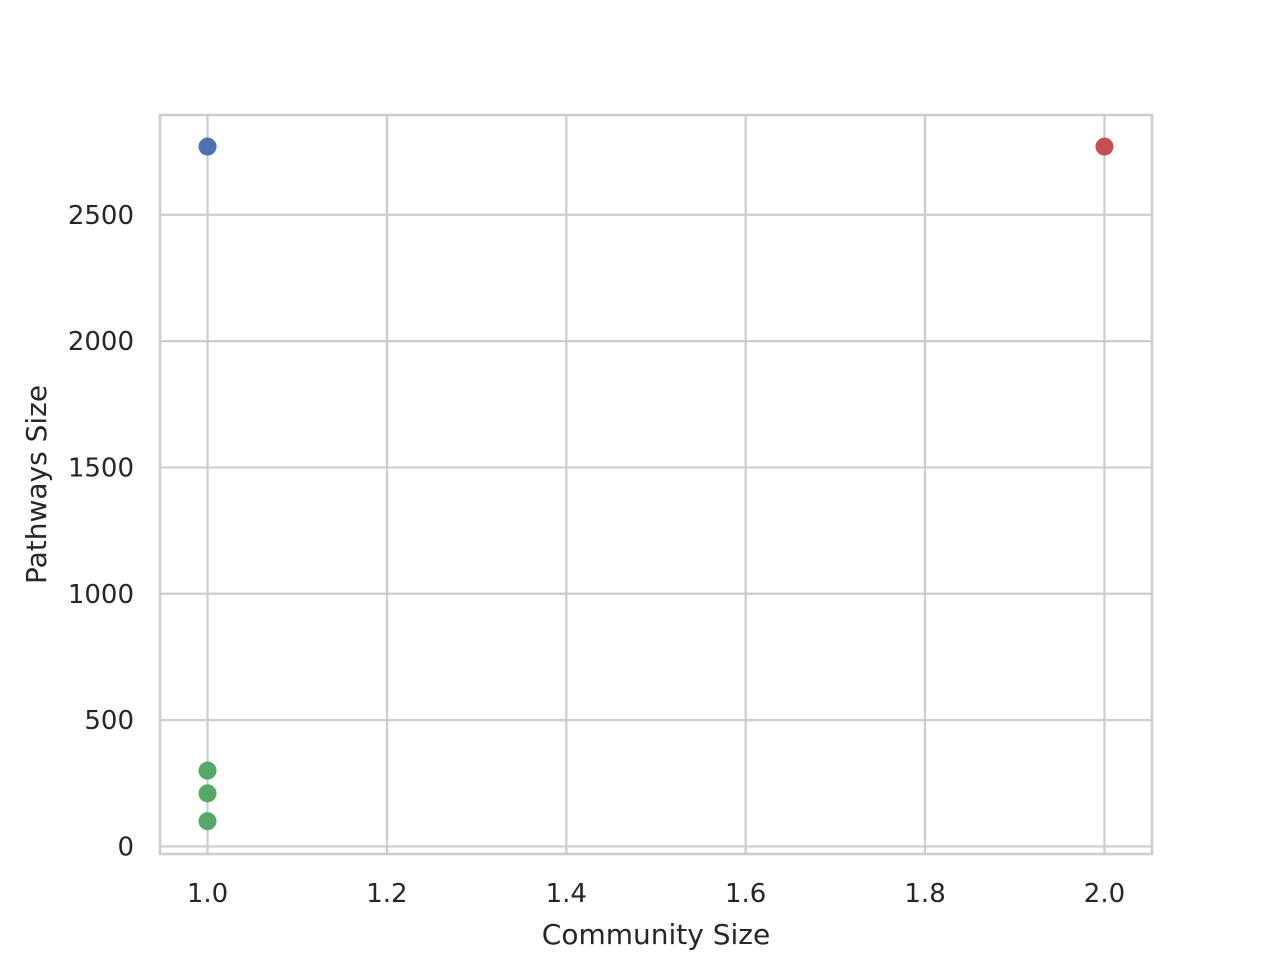 This screenshot has width=1280, height=960. What do you see at coordinates (566, 894) in the screenshot?
I see `x-tick-label: 1.4` at bounding box center [566, 894].